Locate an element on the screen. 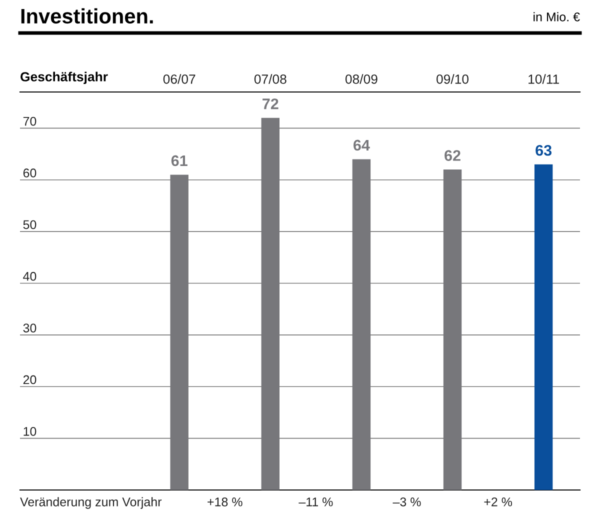 The width and height of the screenshot is (595, 513). chart-title: Investitionen. is located at coordinates (87, 16).